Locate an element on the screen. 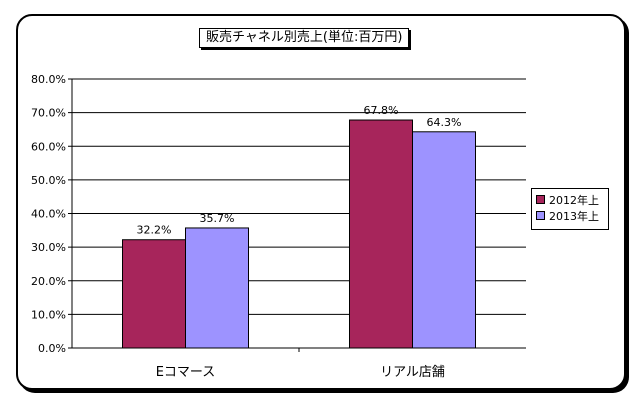 Image resolution: width=640 pixels, height=404 pixels. legend-swatch-2012 is located at coordinates (540, 199).